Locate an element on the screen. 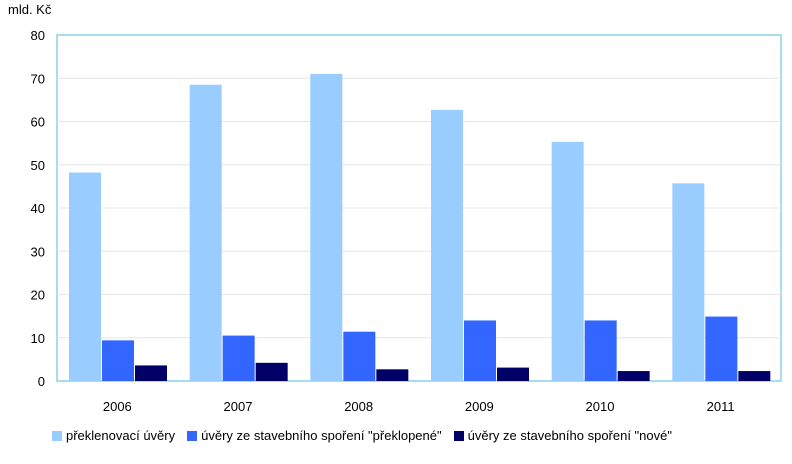 This screenshot has width=792, height=464. x-tick-labels: 2006 2007 2008 2009 2010 2011 is located at coordinates (419, 406).